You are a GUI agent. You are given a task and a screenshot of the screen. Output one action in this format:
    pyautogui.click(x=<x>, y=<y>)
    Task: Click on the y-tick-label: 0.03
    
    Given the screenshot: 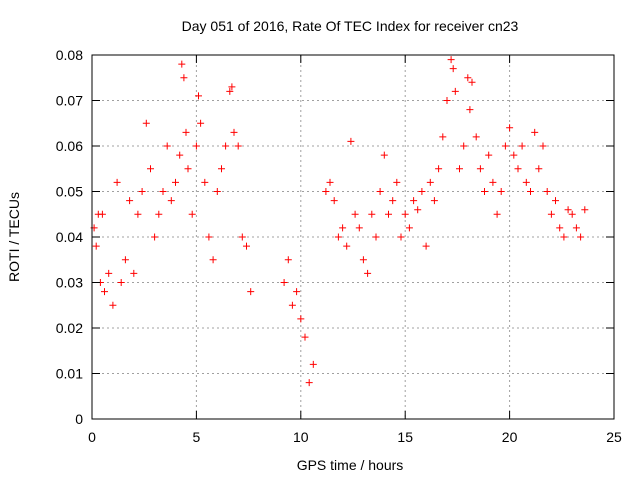 What is the action you would take?
    pyautogui.click(x=69, y=283)
    